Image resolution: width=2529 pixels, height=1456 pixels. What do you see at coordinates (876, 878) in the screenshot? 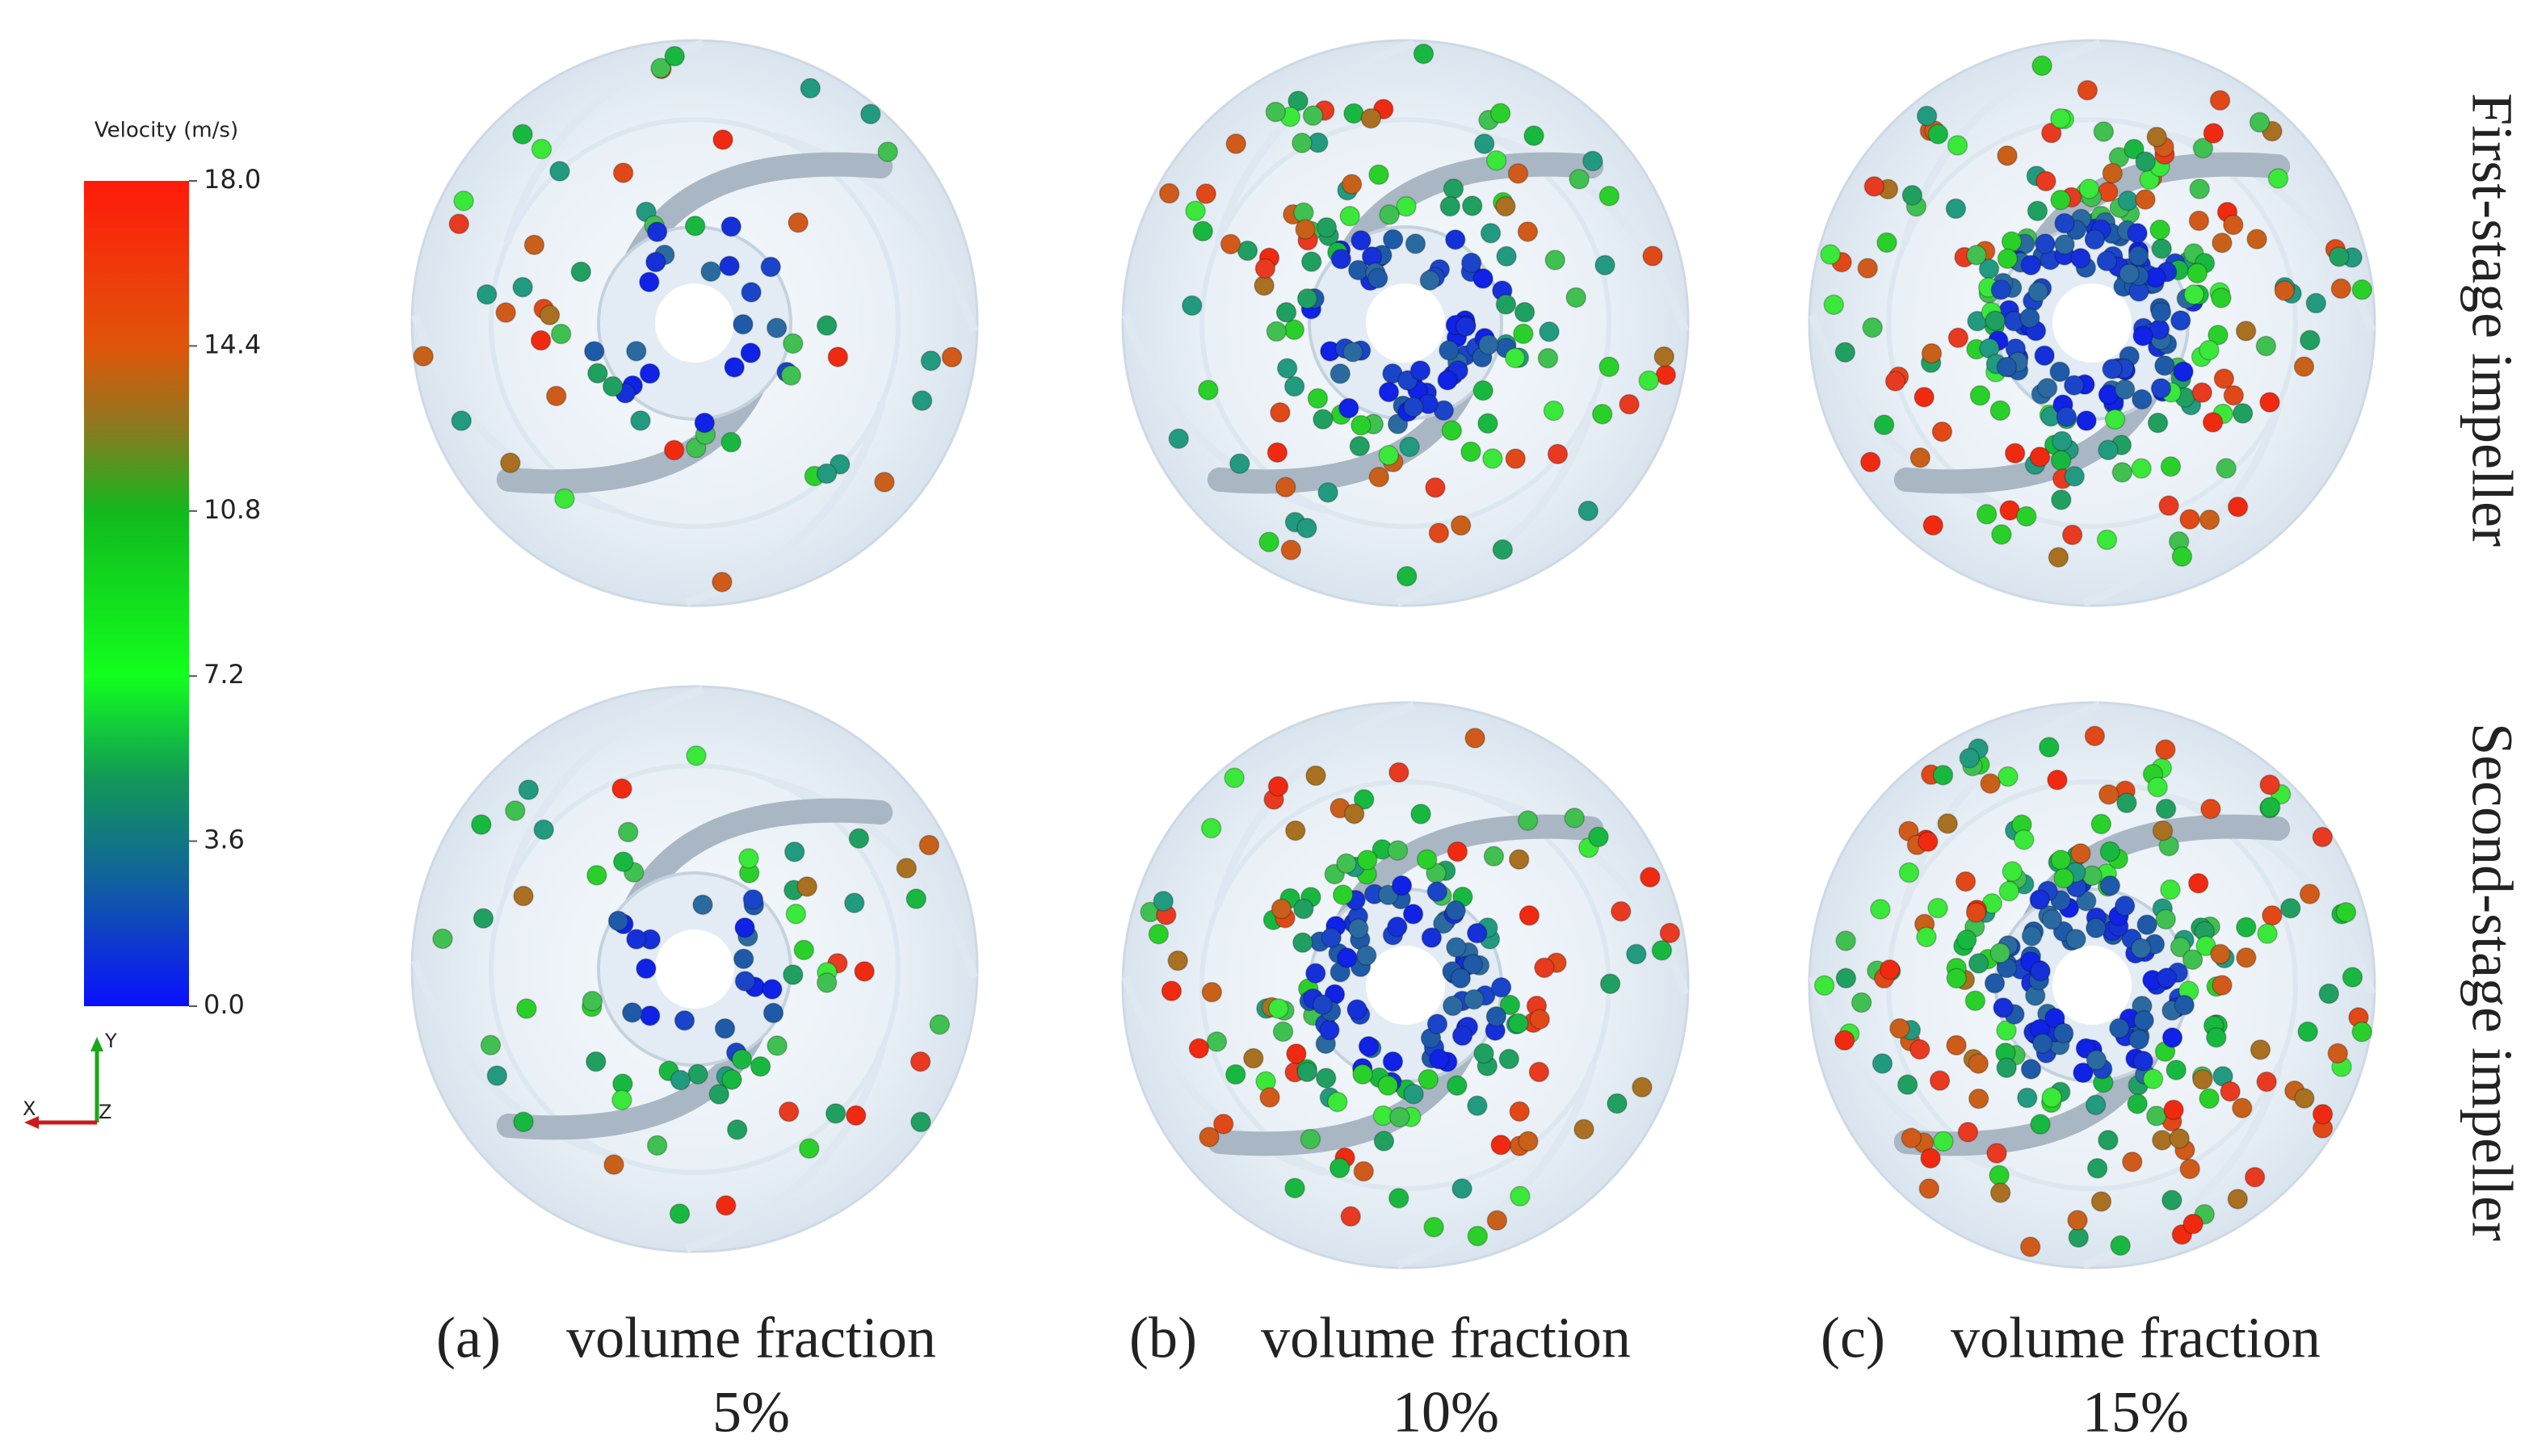
I see `guide-vane` at bounding box center [876, 878].